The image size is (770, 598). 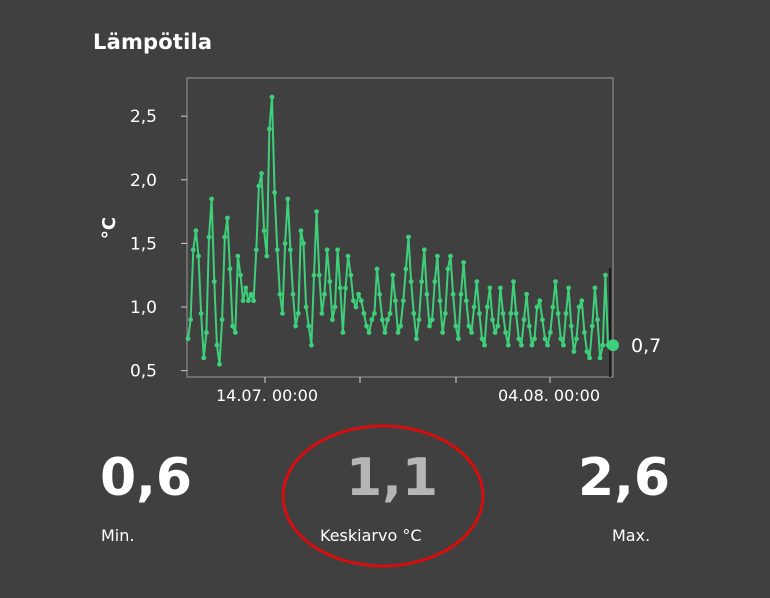 What do you see at coordinates (267, 395) in the screenshot?
I see `x-tick-label: 14.07. 00:00` at bounding box center [267, 395].